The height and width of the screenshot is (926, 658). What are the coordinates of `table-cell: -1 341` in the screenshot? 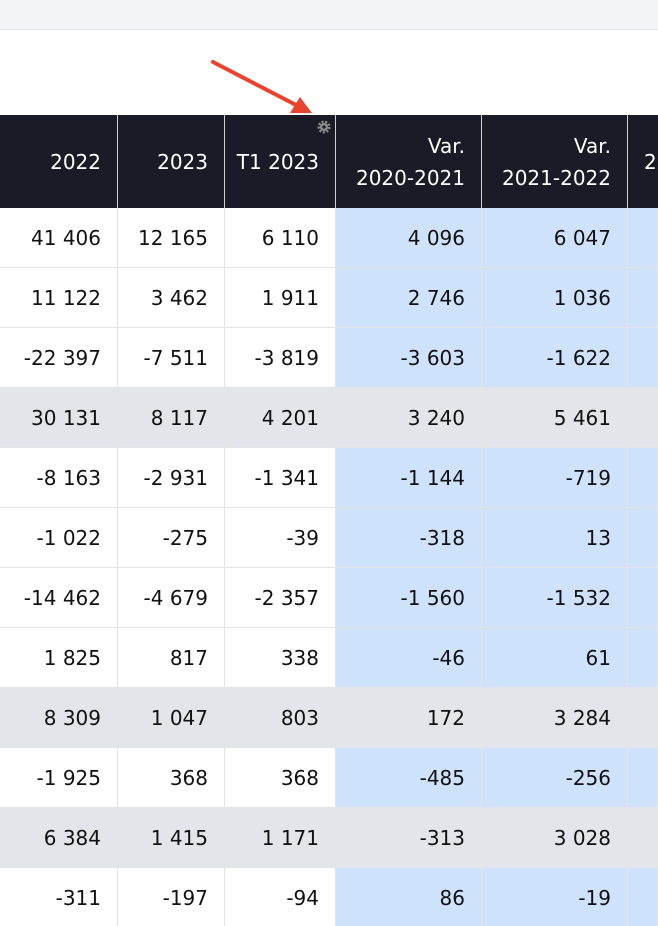 It's located at (280, 478).